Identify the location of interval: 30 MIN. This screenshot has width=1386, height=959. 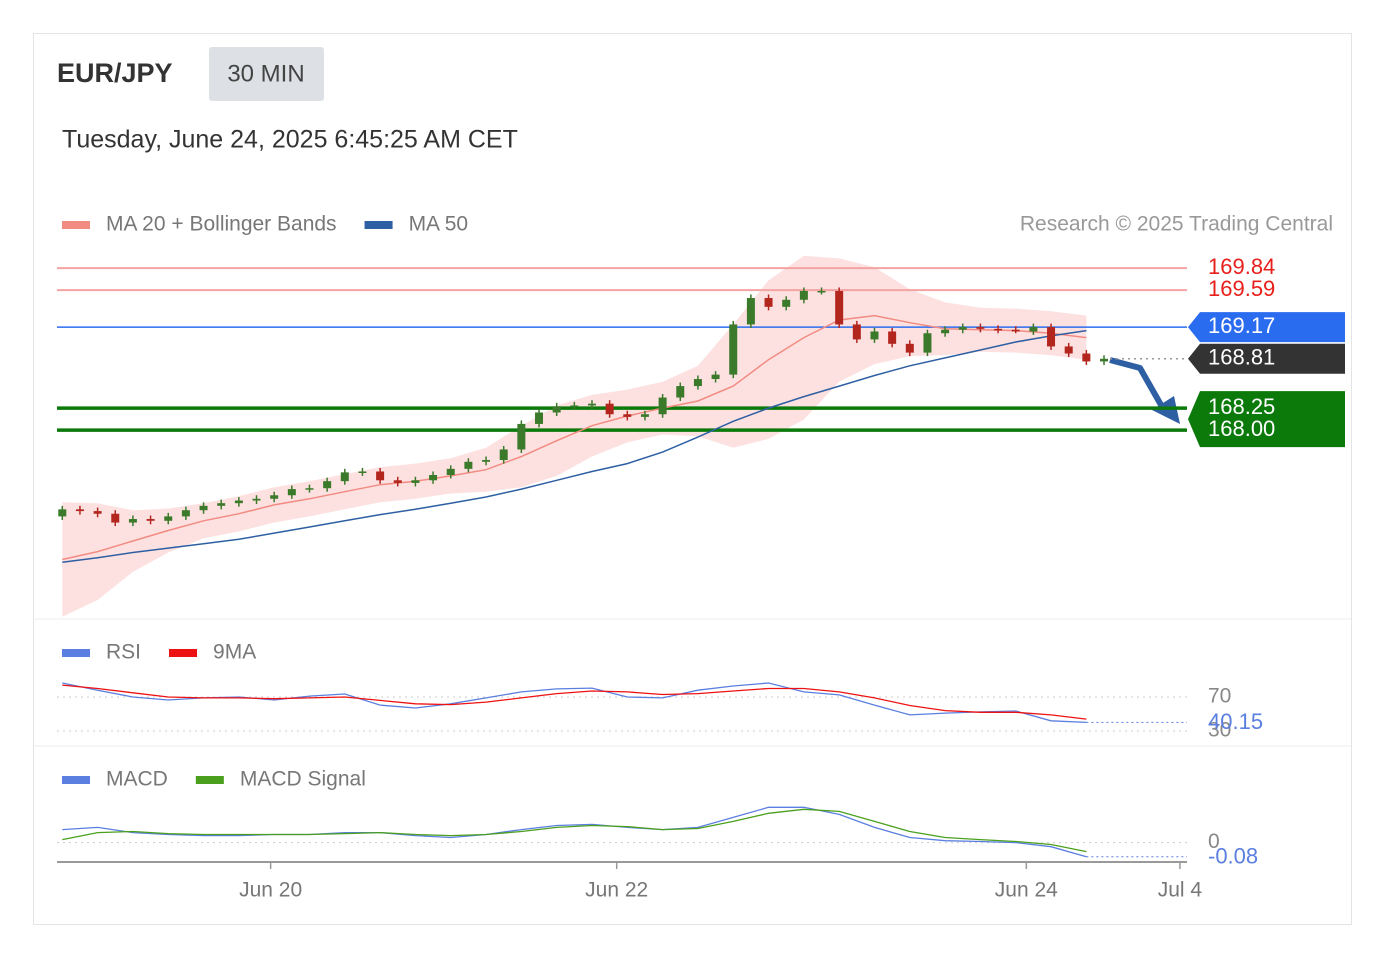
(265, 73).